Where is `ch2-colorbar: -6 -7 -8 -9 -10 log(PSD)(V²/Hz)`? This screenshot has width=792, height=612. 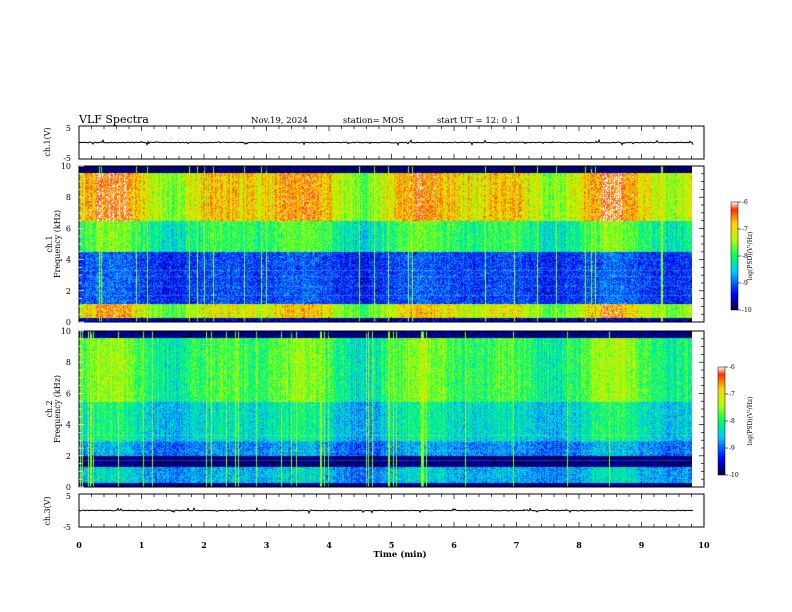 ch2-colorbar: -6 -7 -8 -9 -10 log(PSD)(V²/Hz) is located at coordinates (735, 421).